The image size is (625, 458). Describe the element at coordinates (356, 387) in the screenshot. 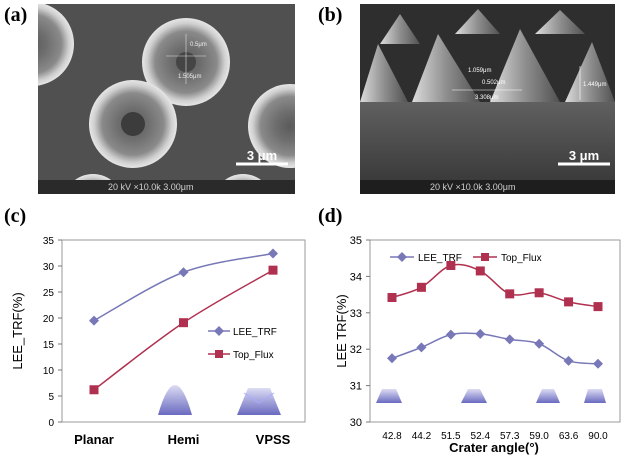

I see `d-y-tick-label: 31` at that location.